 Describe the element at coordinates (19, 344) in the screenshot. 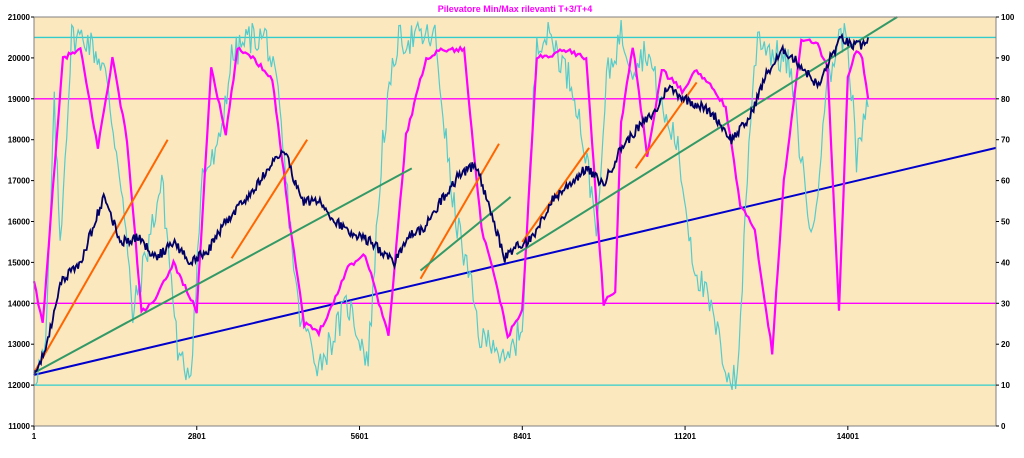

I see `y-tick-label: 13000` at that location.